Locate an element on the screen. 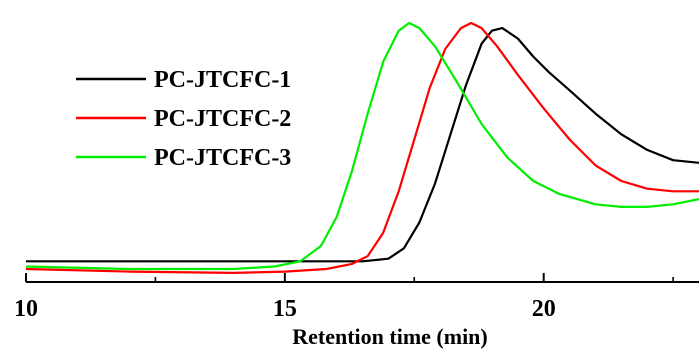 This screenshot has width=699, height=352. x-tick-label: 10 is located at coordinates (26, 309).